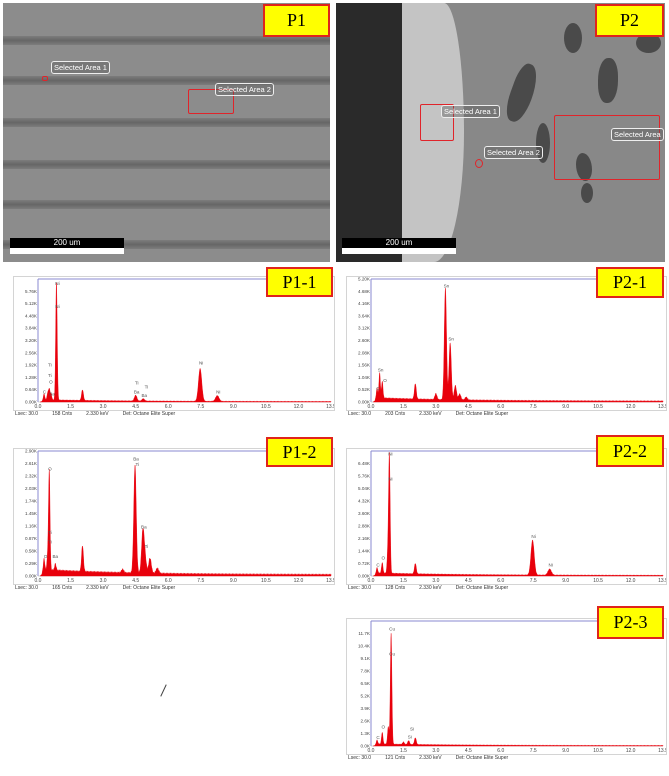  I want to click on peak-label: Cu, so click(392, 654).